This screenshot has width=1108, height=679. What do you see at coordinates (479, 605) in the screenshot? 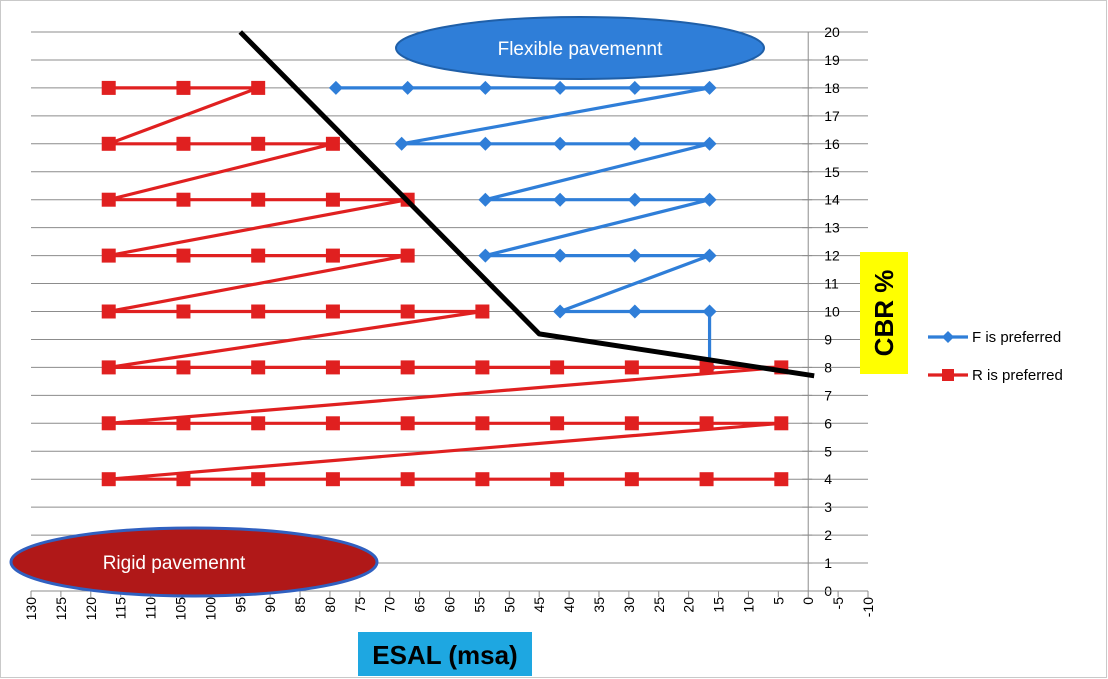
I see `x-tick-label: 55` at bounding box center [479, 605].